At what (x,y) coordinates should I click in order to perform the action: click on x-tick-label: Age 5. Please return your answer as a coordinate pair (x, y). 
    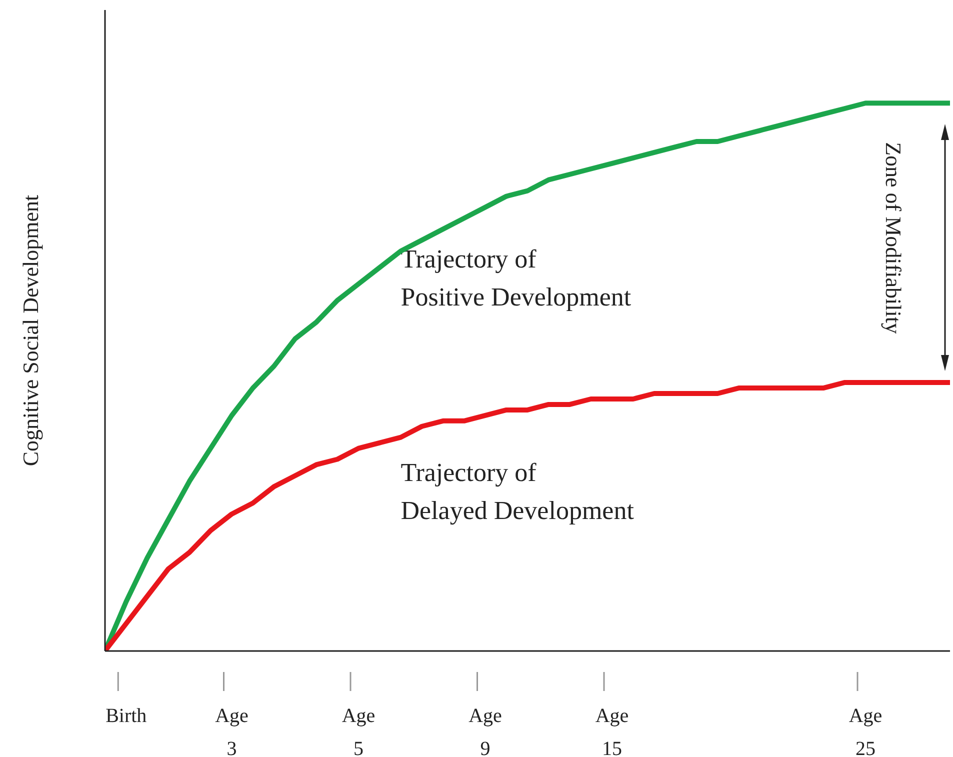
    Looking at the image, I should click on (359, 731).